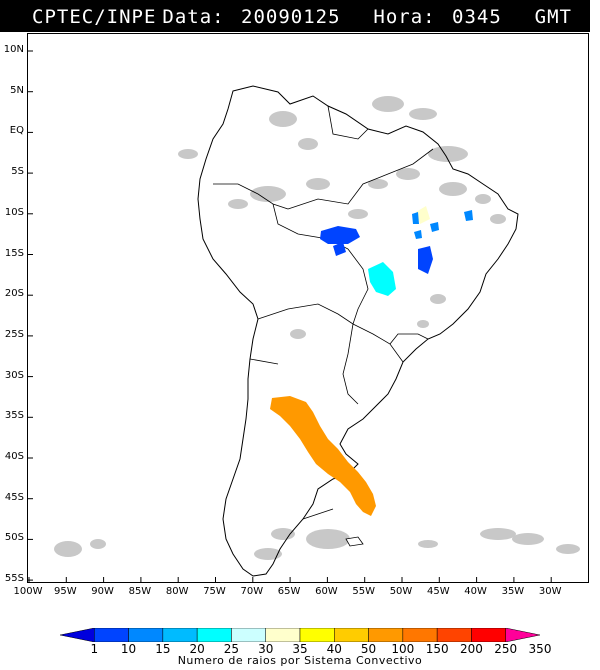  Describe the element at coordinates (475, 591) in the screenshot. I see `lon-label: 40W` at that location.